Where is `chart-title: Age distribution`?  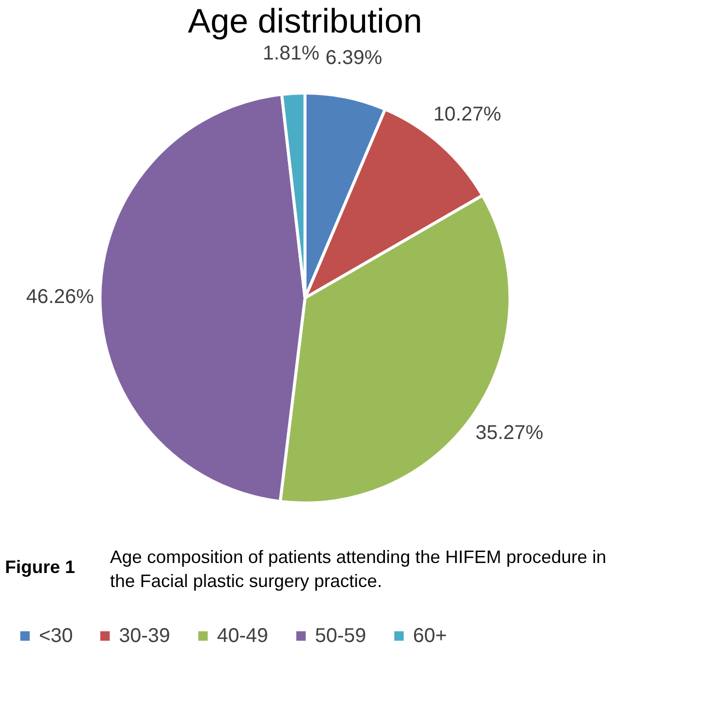 chart-title: Age distribution is located at coordinates (305, 21).